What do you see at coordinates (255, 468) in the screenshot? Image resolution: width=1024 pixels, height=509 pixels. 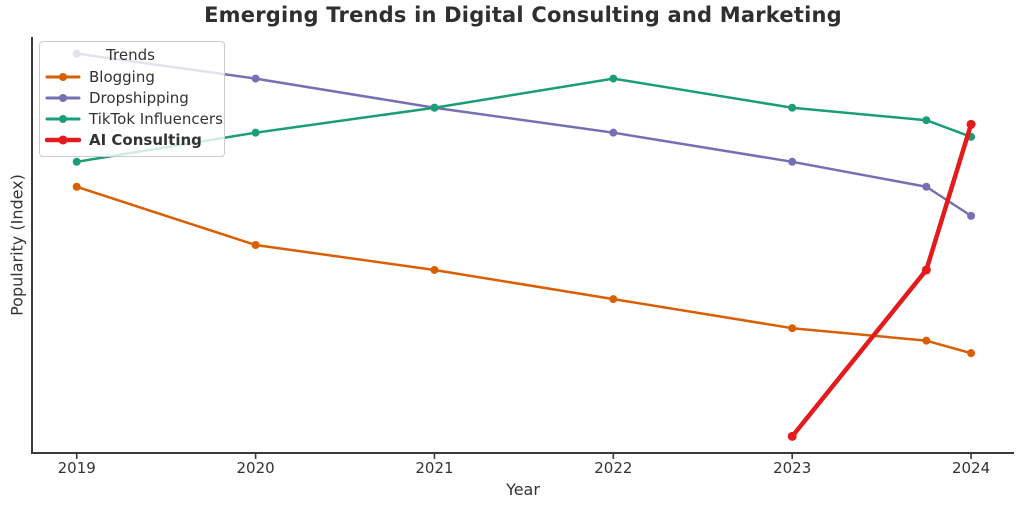 I see `x-tick-label: 2020` at bounding box center [255, 468].